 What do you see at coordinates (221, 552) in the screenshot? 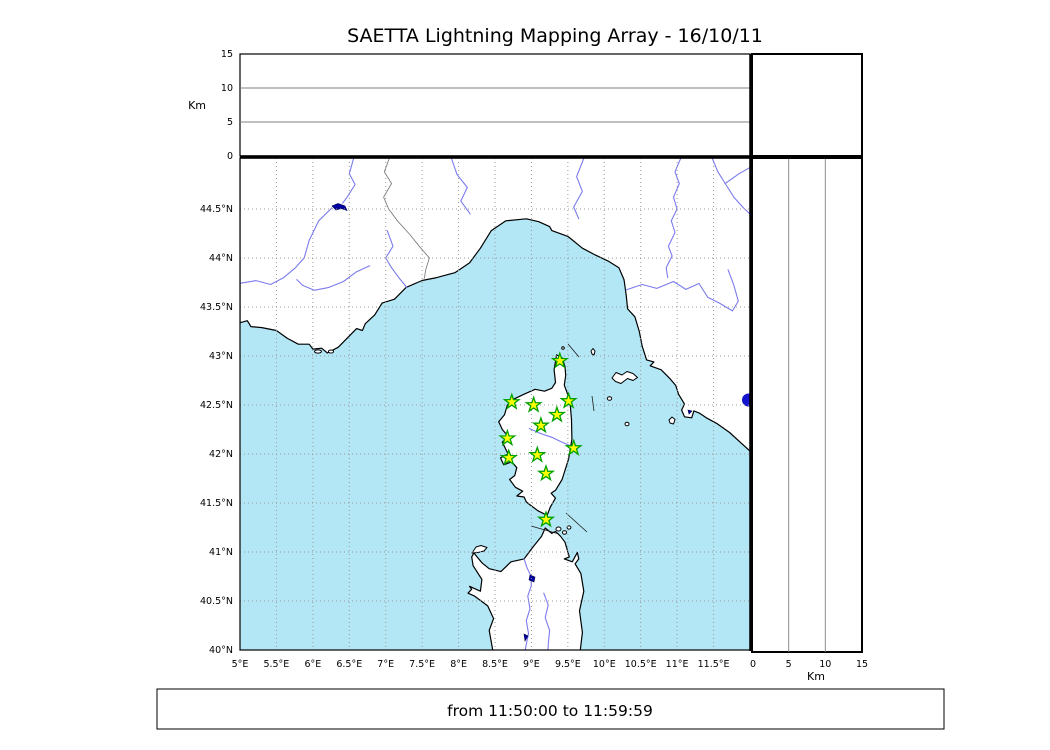
I see `lat-tick: 41°N` at bounding box center [221, 552].